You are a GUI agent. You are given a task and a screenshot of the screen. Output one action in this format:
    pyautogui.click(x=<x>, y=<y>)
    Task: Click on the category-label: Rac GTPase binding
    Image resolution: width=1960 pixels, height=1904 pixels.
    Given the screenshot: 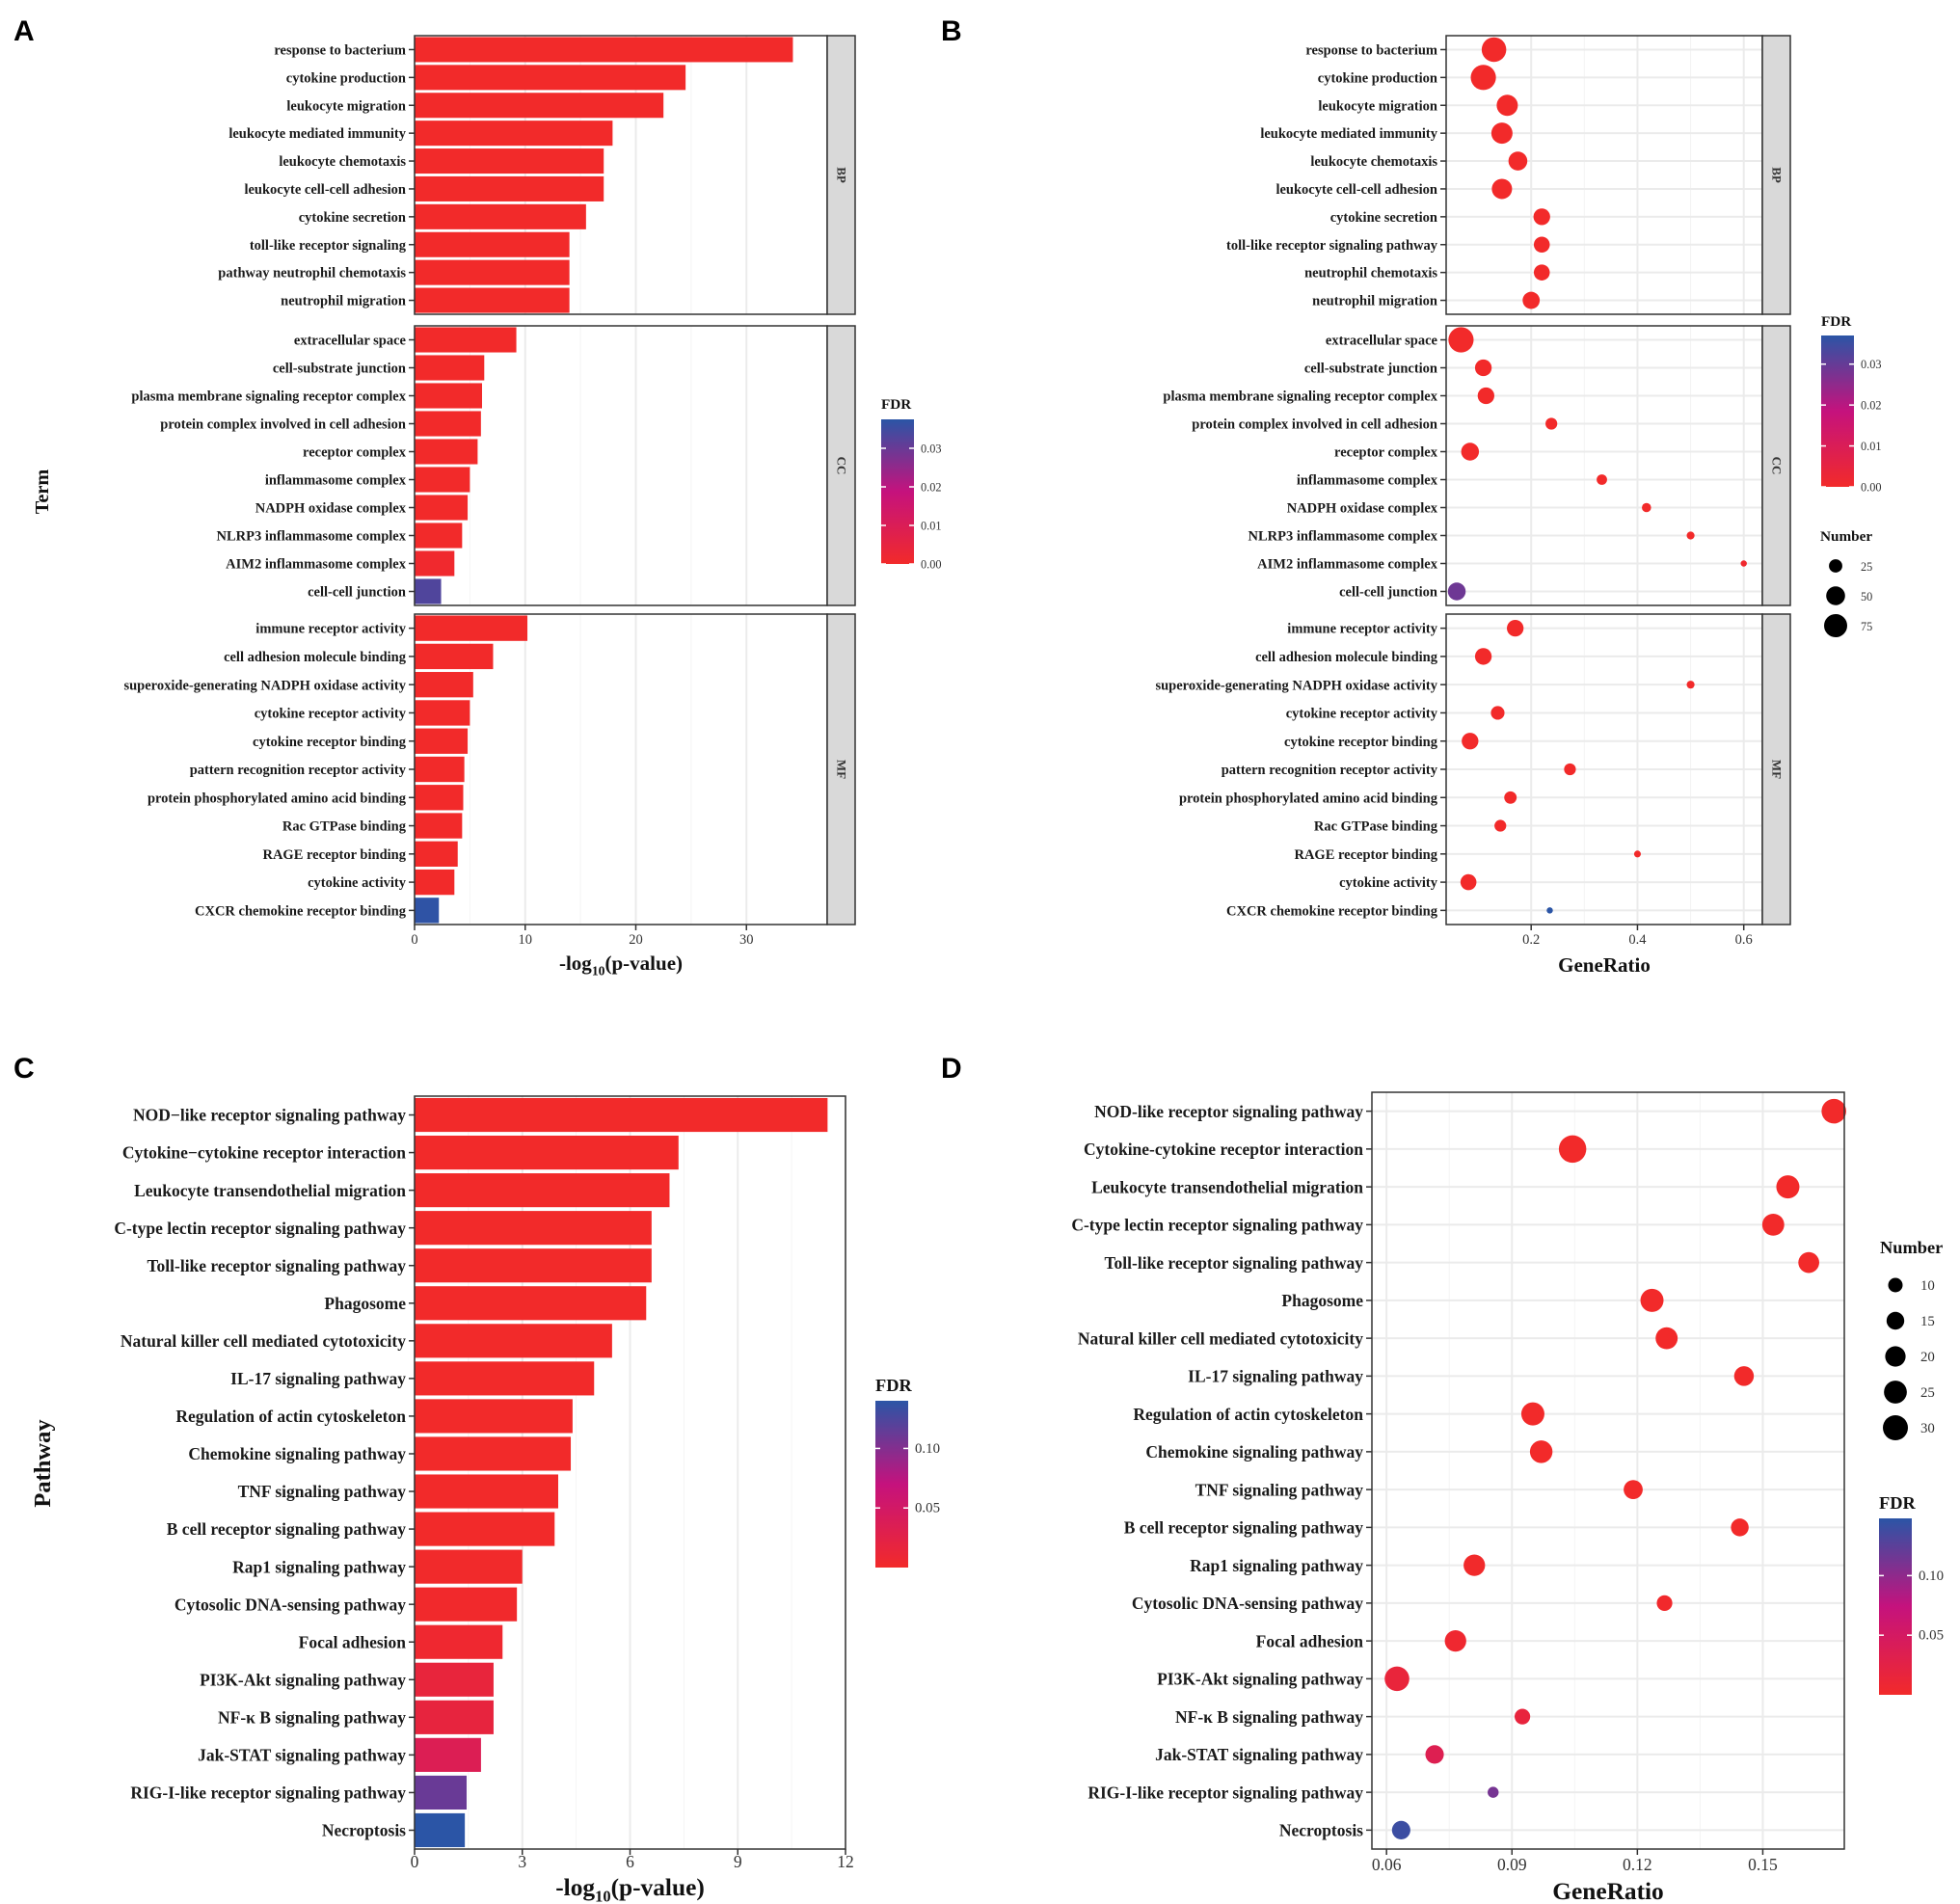 What is the action you would take?
    pyautogui.click(x=1376, y=827)
    